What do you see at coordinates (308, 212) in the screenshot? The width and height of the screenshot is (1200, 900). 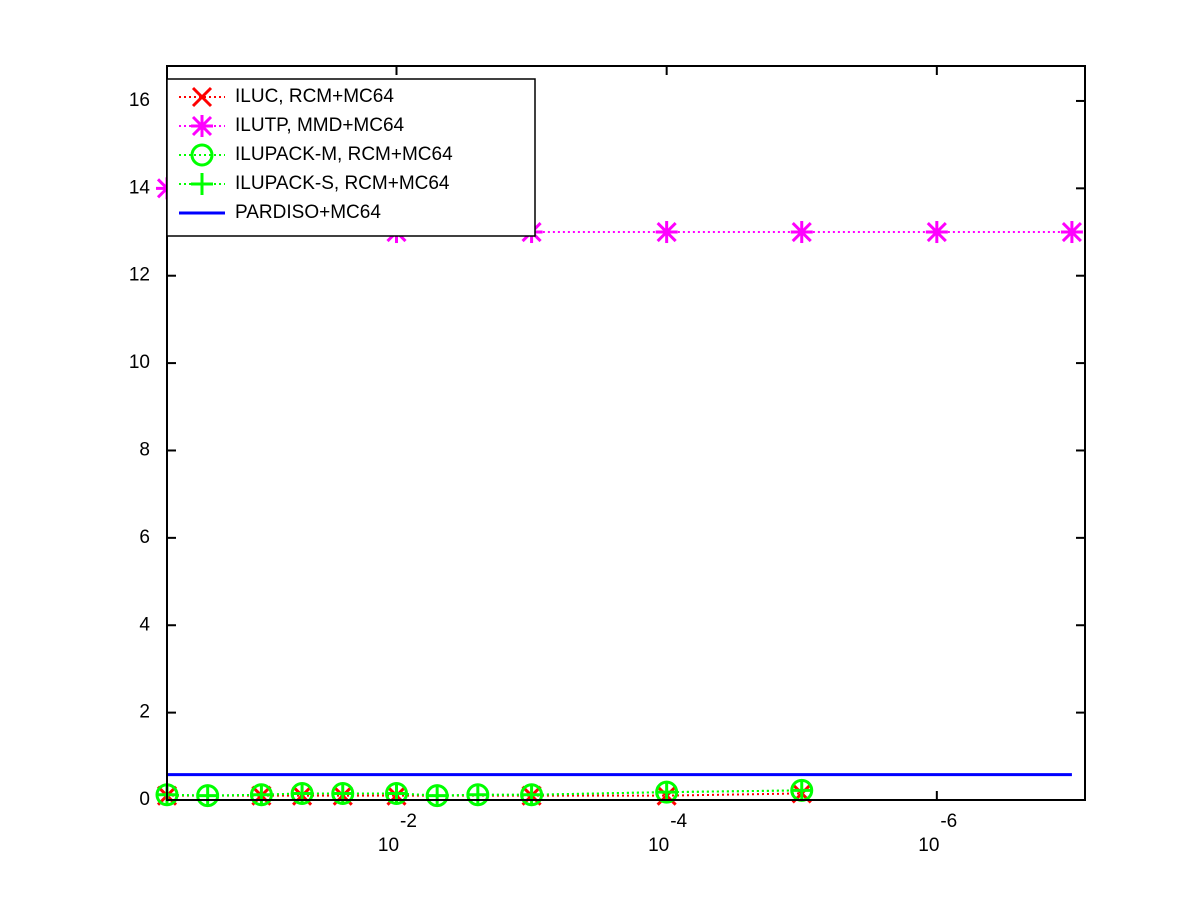 I see `legend-label: PARDISO+MC64` at bounding box center [308, 212].